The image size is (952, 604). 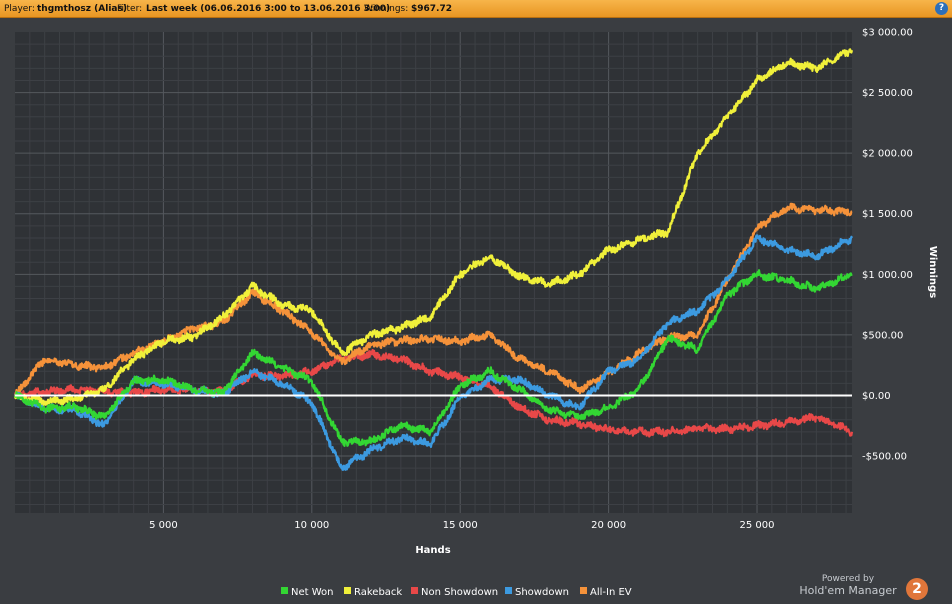 What do you see at coordinates (378, 592) in the screenshot?
I see `legend-item: Rakeback` at bounding box center [378, 592].